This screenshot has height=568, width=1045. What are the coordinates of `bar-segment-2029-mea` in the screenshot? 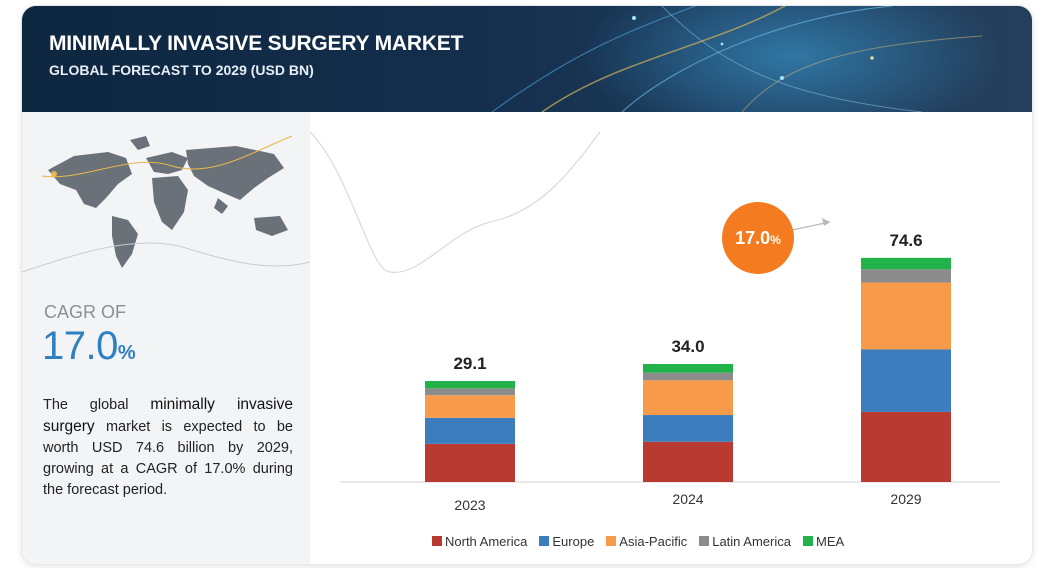 It's located at (906, 263).